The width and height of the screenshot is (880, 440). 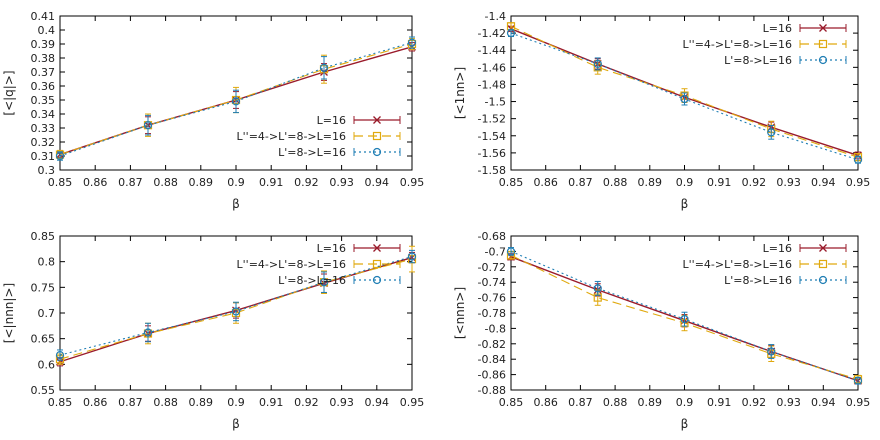 I want to click on y-tick-label: -0.88, so click(x=492, y=390).